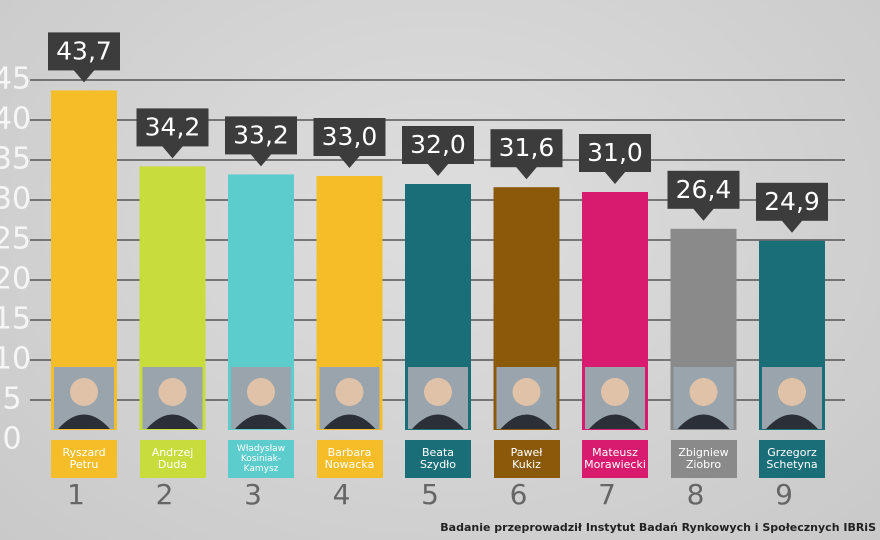 Image resolution: width=880 pixels, height=540 pixels. I want to click on x-tick-label: Władysław Kosiniak- Kamysz, so click(261, 459).